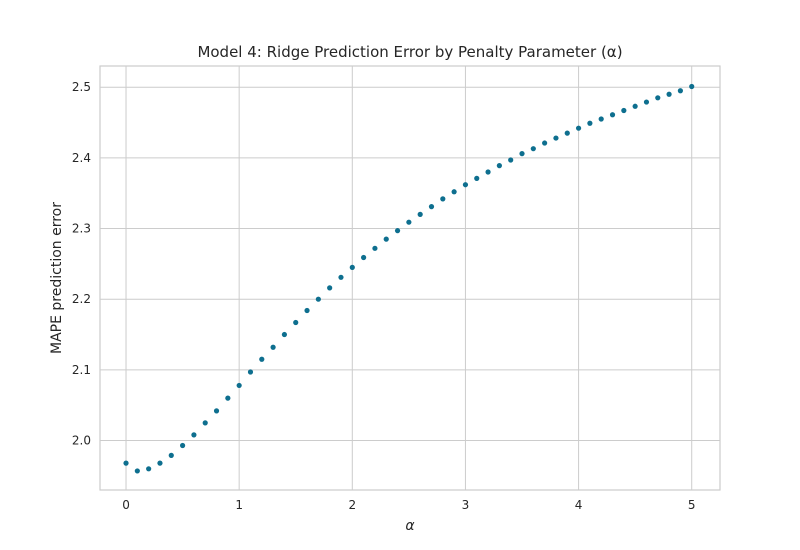 This screenshot has width=800, height=550. What do you see at coordinates (81, 87) in the screenshot?
I see `y-tick-label: 2.5` at bounding box center [81, 87].